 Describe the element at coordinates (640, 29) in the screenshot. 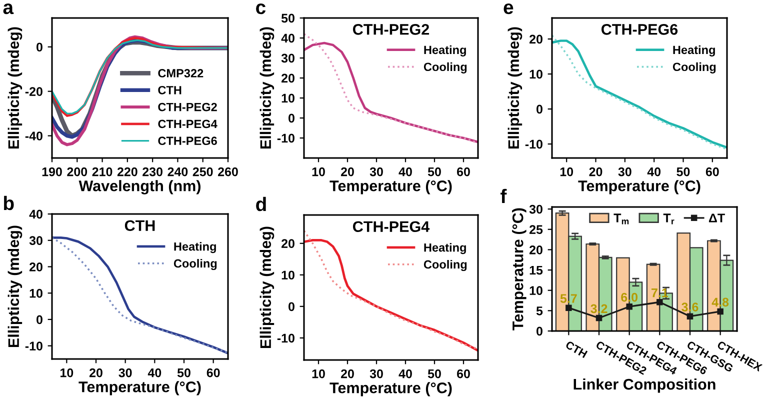

I see `chart-title: CTH-PEG6` at that location.